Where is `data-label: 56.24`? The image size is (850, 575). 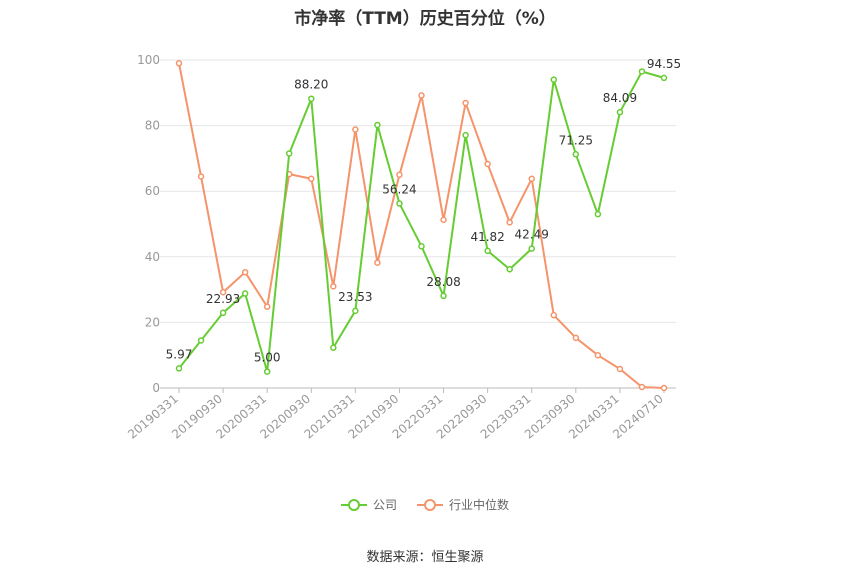 data-label: 56.24 is located at coordinates (399, 190).